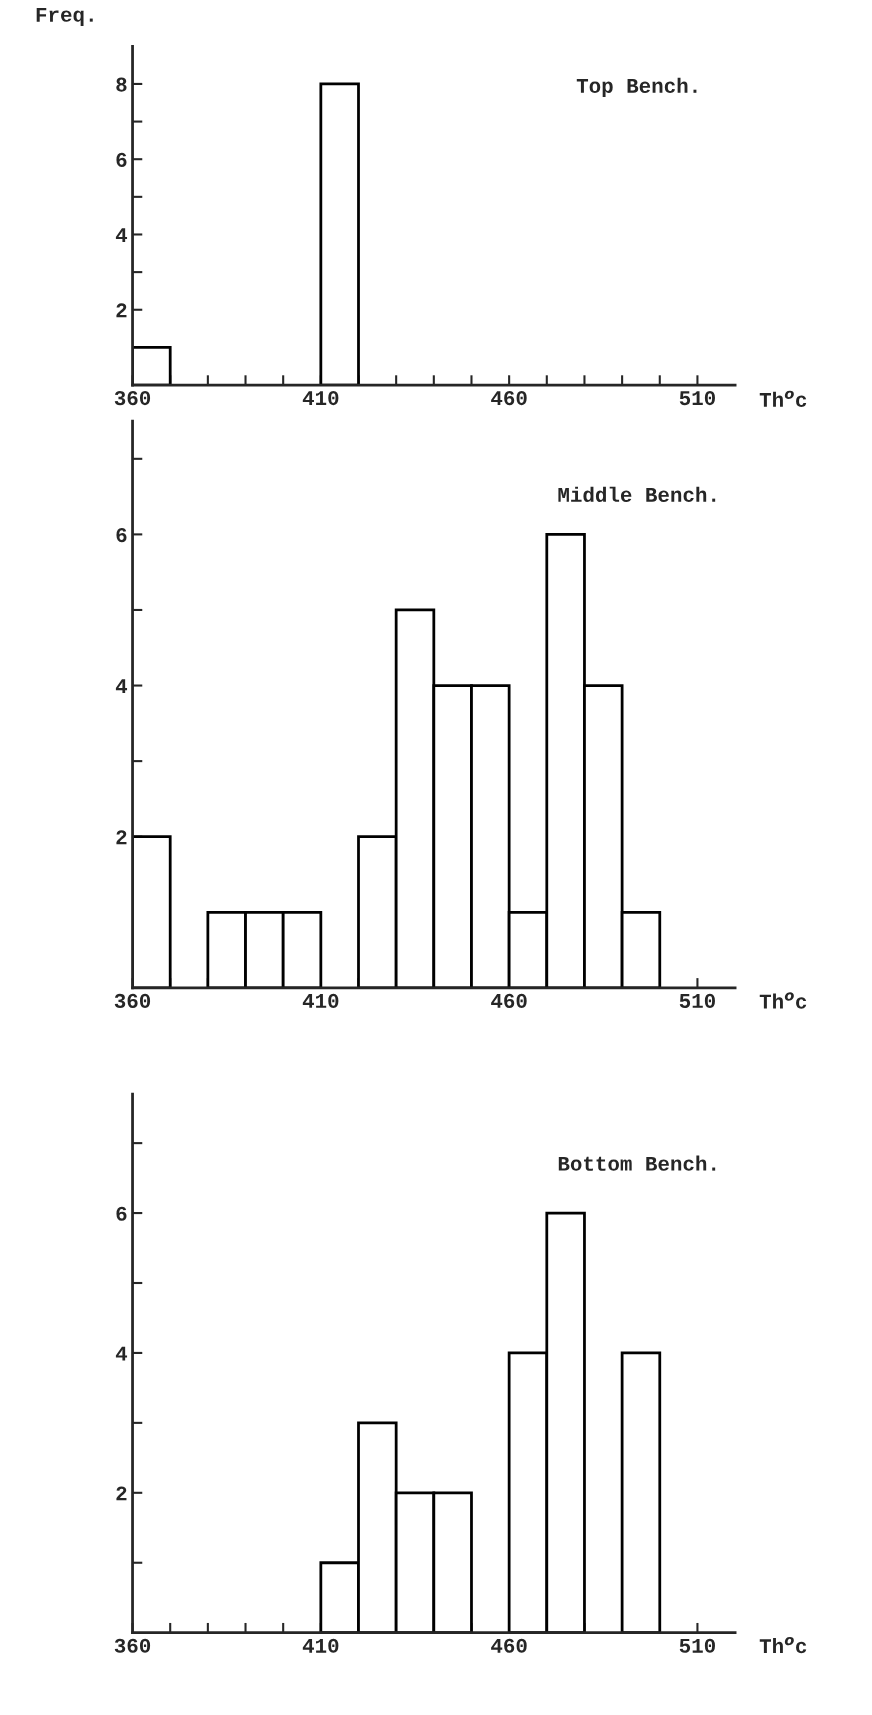  What do you see at coordinates (64, 16) in the screenshot?
I see `y-axis-title: Freq.` at bounding box center [64, 16].